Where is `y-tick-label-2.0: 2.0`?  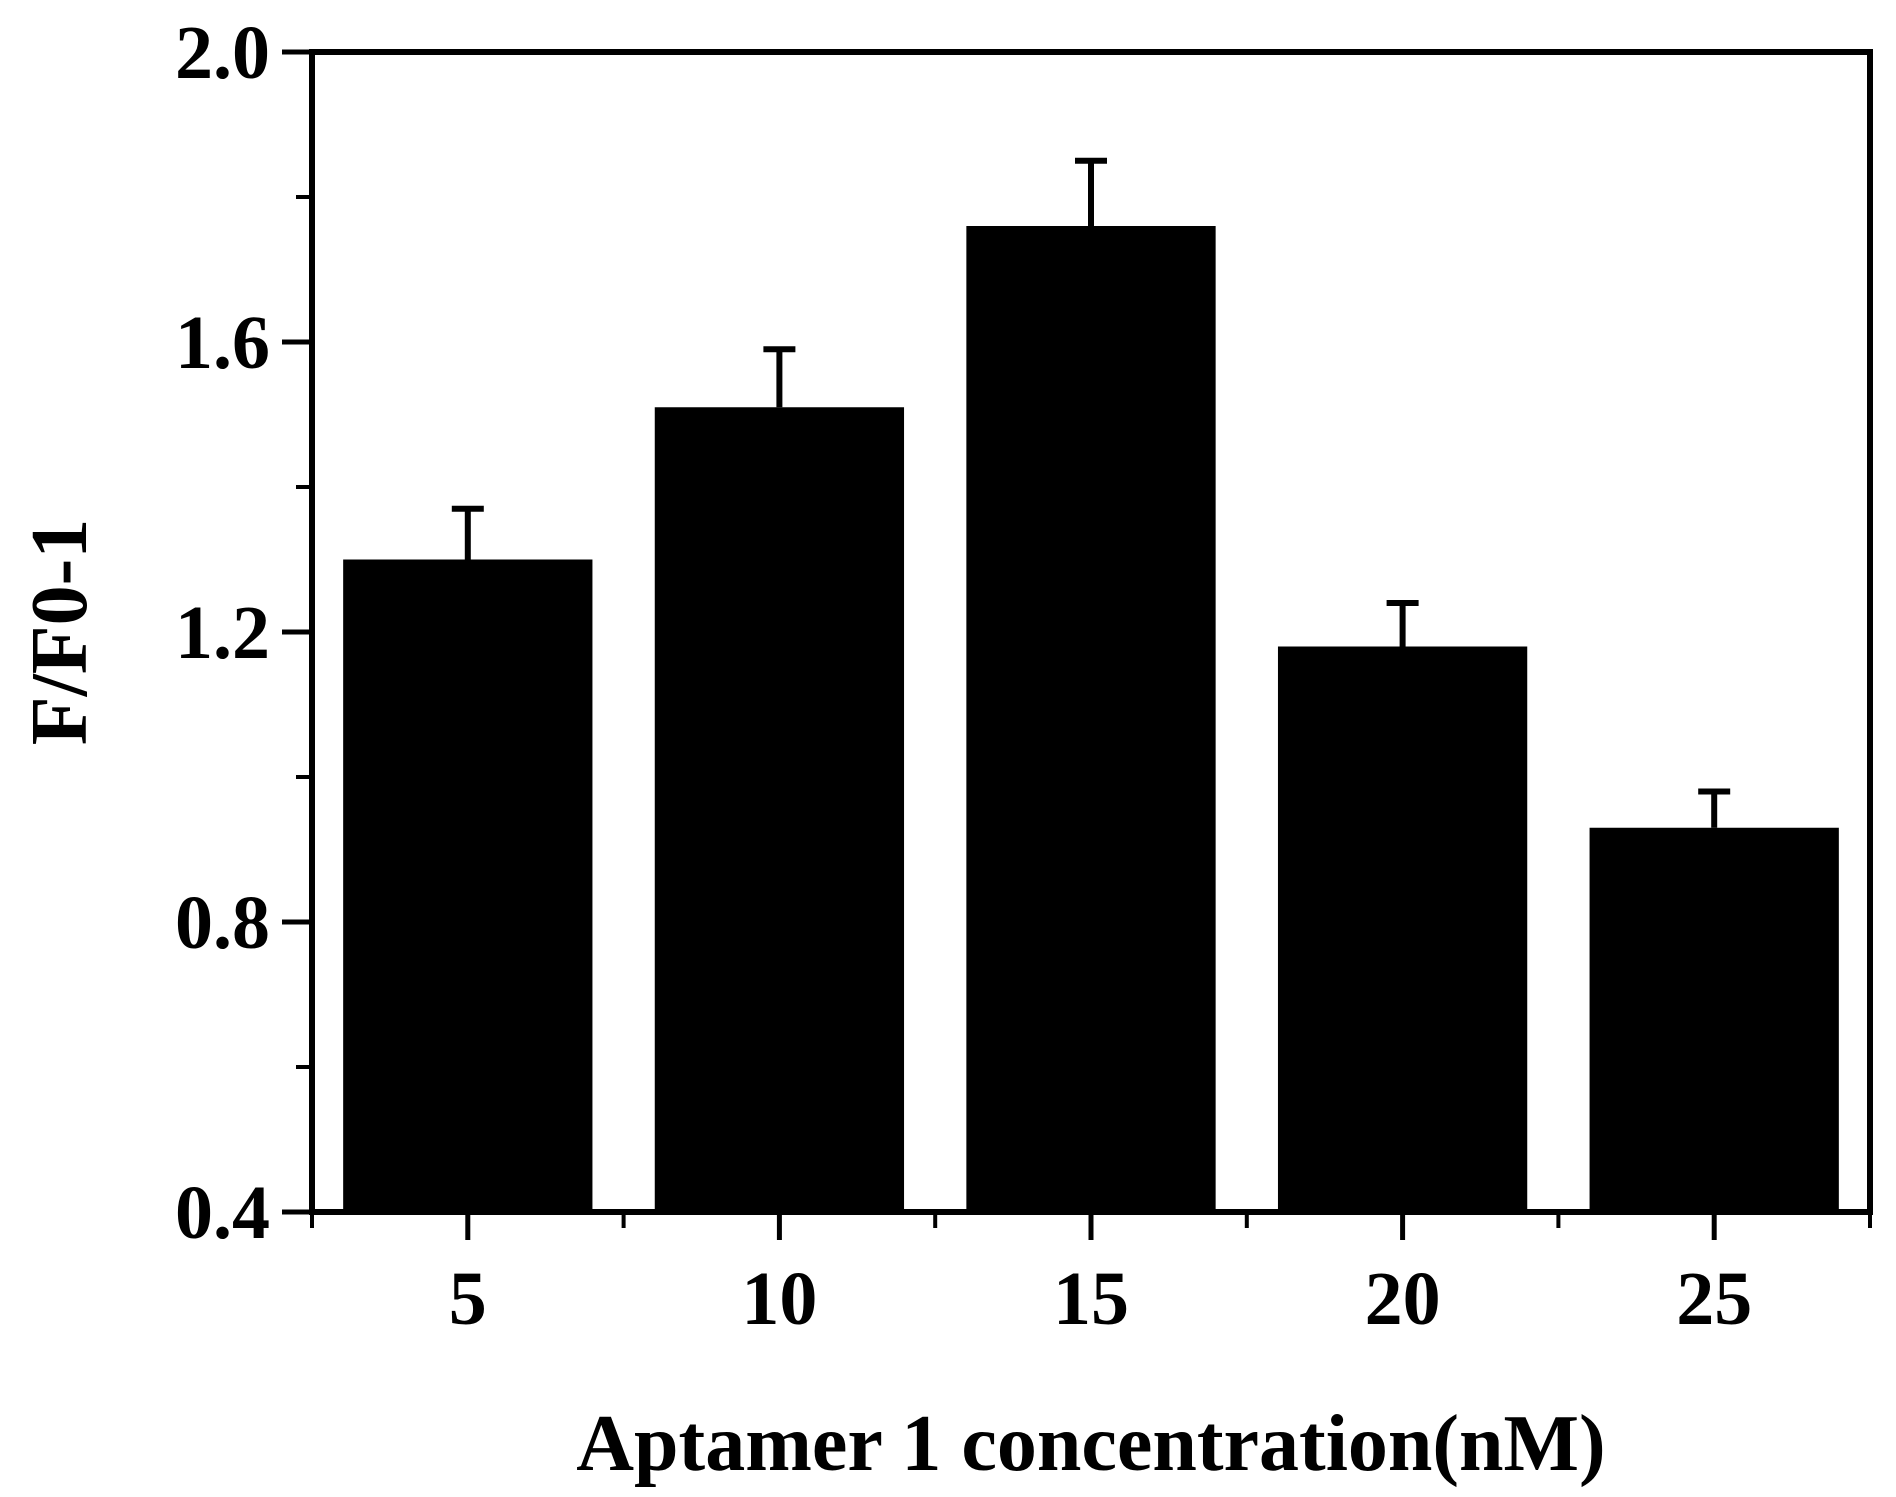
y-tick-label-2.0: 2.0 is located at coordinates (222, 53).